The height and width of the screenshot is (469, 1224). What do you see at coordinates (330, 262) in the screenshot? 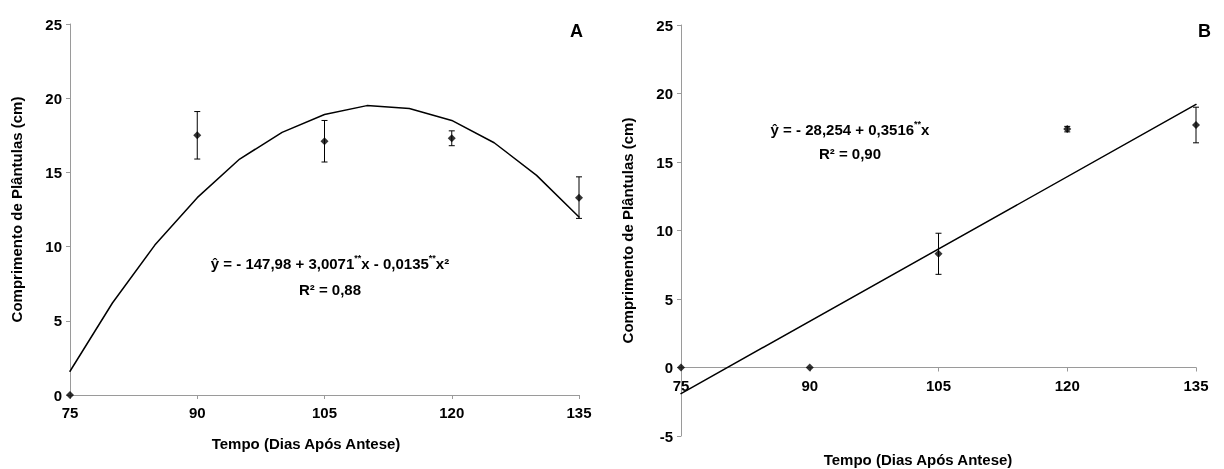
I see `annotation: ŷ = - 147,98 + 3,0071**x - 0,0135**x²` at bounding box center [330, 262].